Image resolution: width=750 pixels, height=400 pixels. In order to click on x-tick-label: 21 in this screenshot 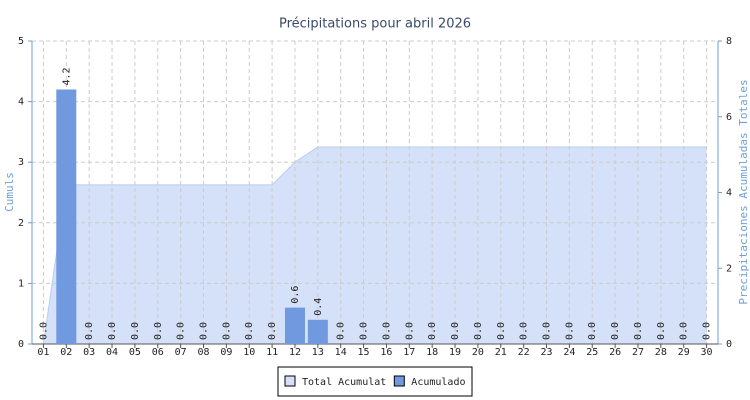, I will do `click(501, 352)`.